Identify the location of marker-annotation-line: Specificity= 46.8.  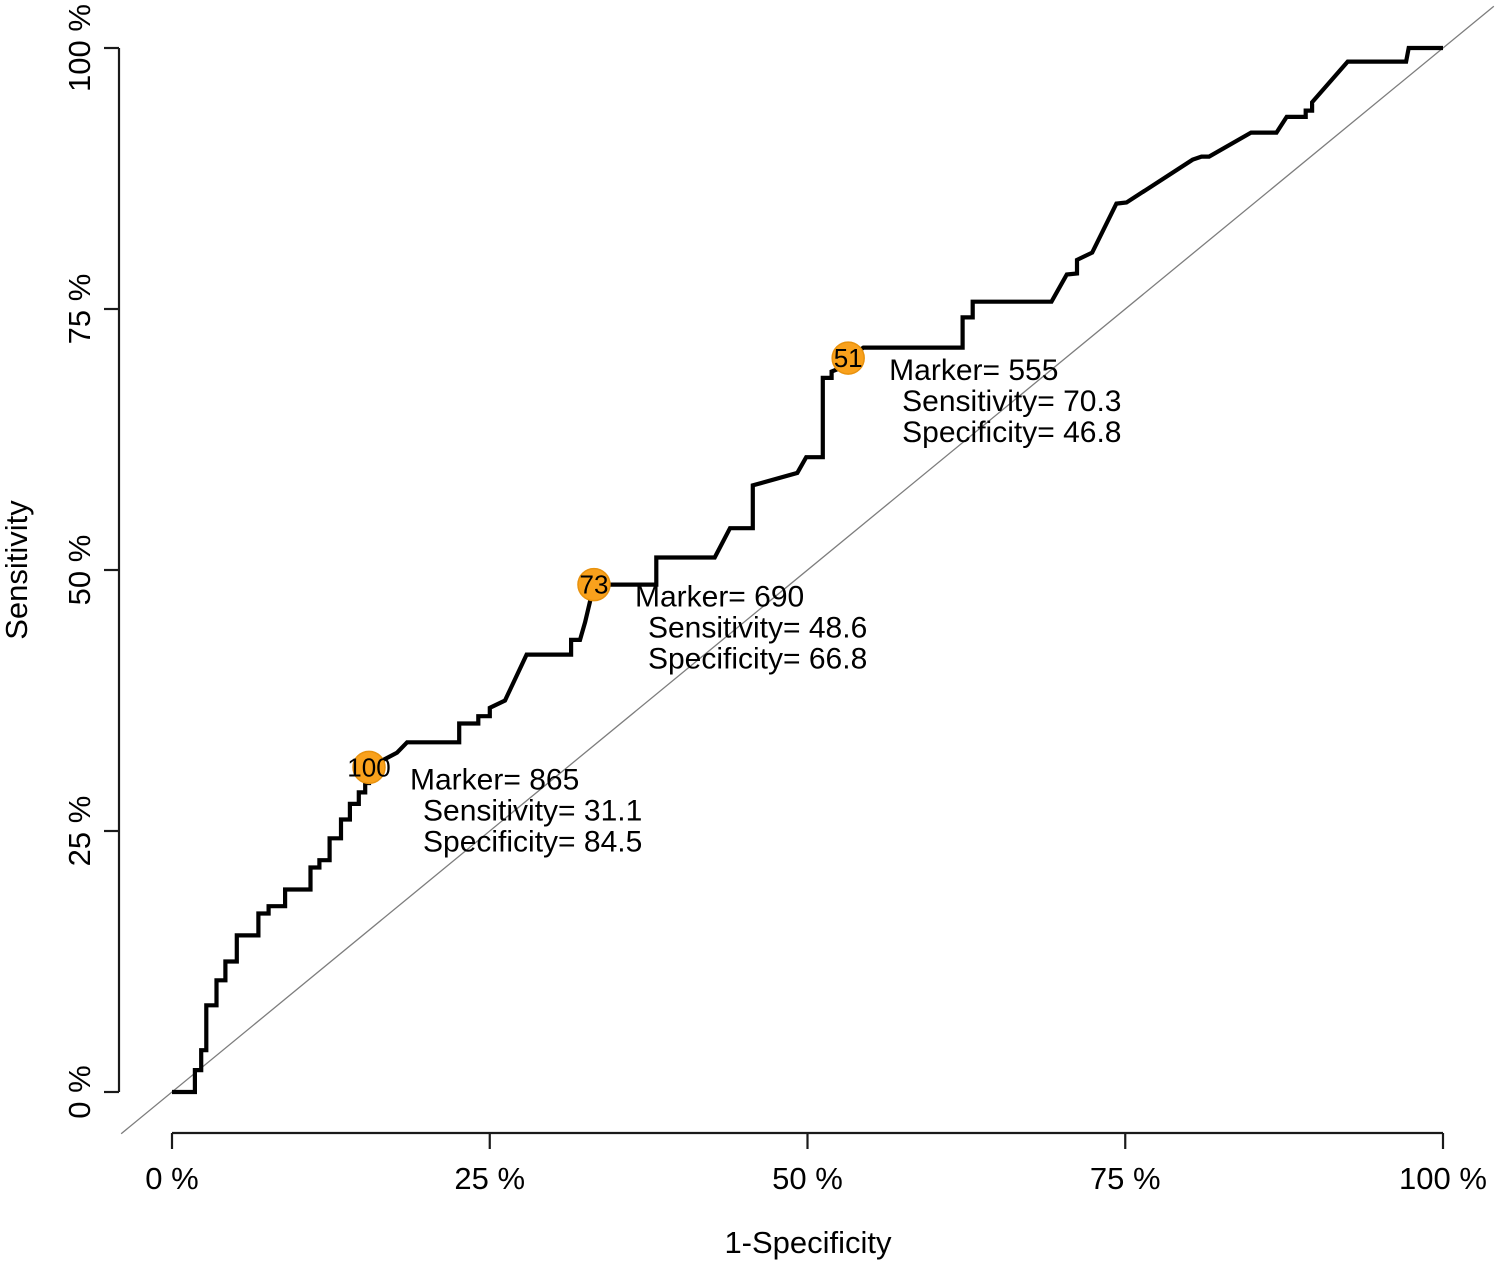
(1011, 432).